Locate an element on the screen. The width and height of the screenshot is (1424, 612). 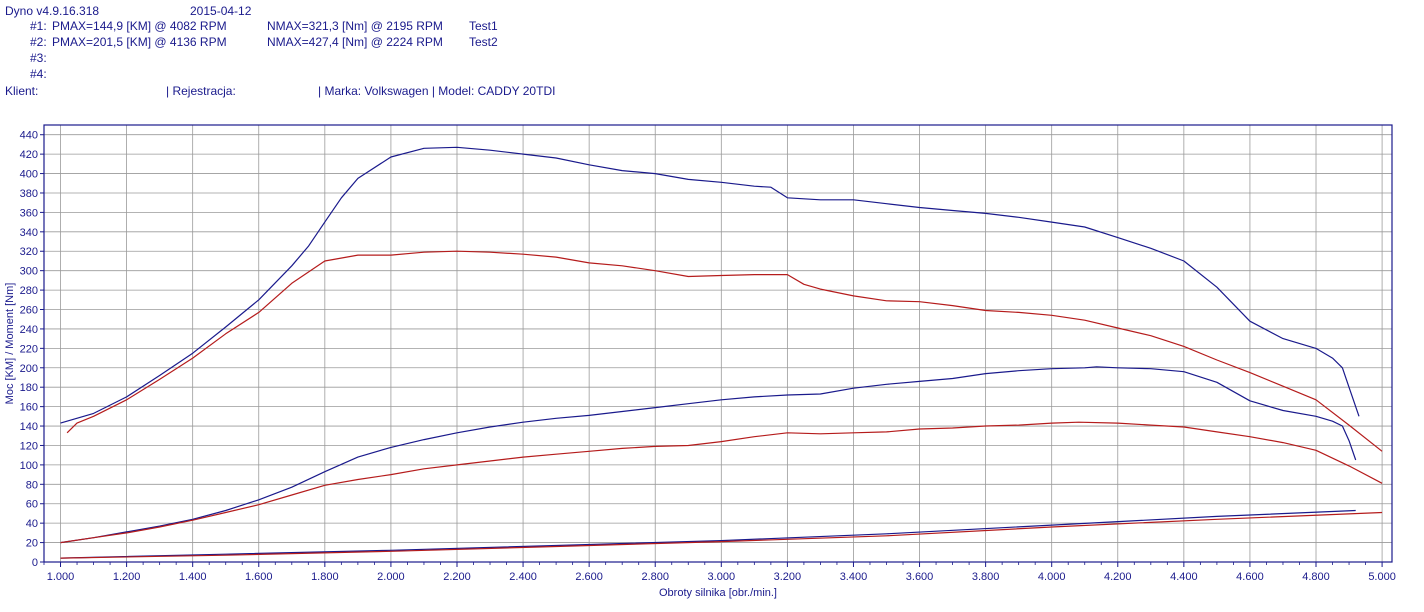
run-nmax-1: NMAX=321,3 [Nm] @ 2195 RPM is located at coordinates (355, 26).